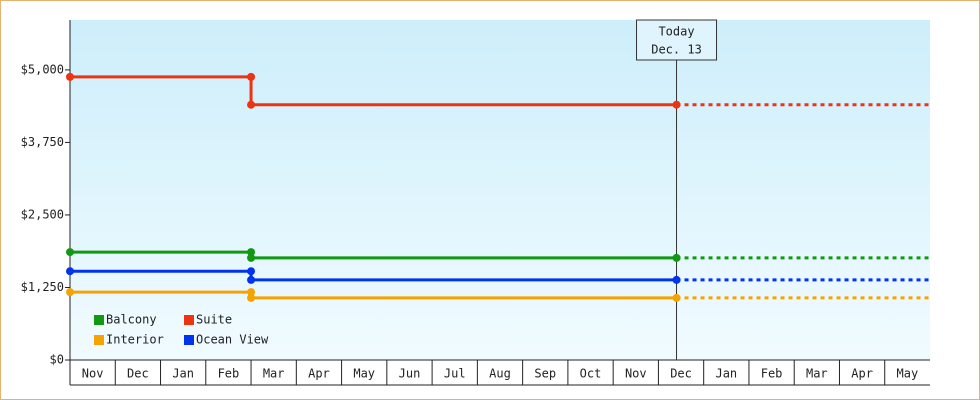 This screenshot has width=980, height=400. I want to click on x-tick-label: Jun, so click(410, 374).